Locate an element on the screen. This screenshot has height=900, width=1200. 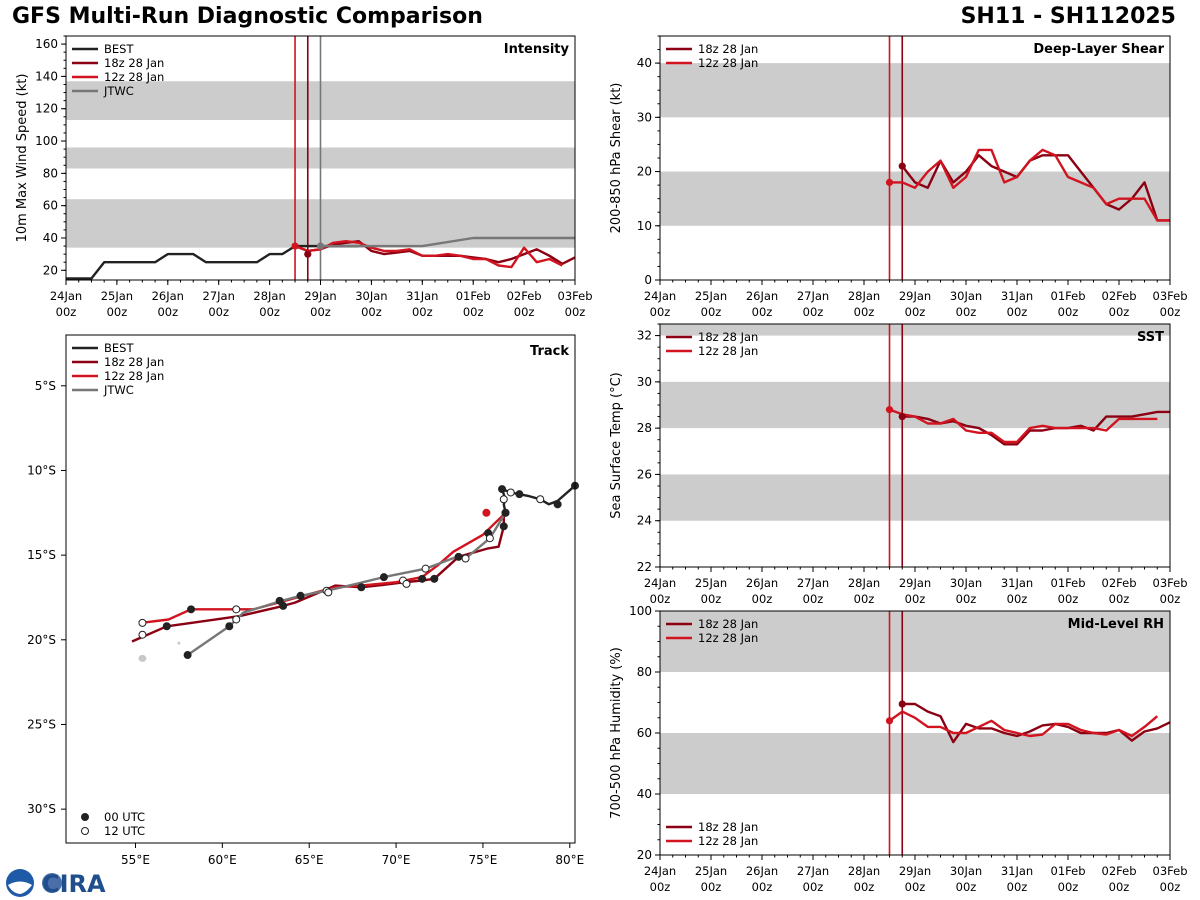
latitude-label: 20°S is located at coordinates (41, 640).